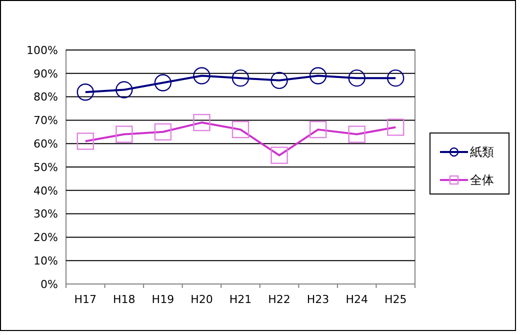 This screenshot has width=520, height=335. Describe the element at coordinates (395, 299) in the screenshot. I see `x-tick-label: H25` at that location.